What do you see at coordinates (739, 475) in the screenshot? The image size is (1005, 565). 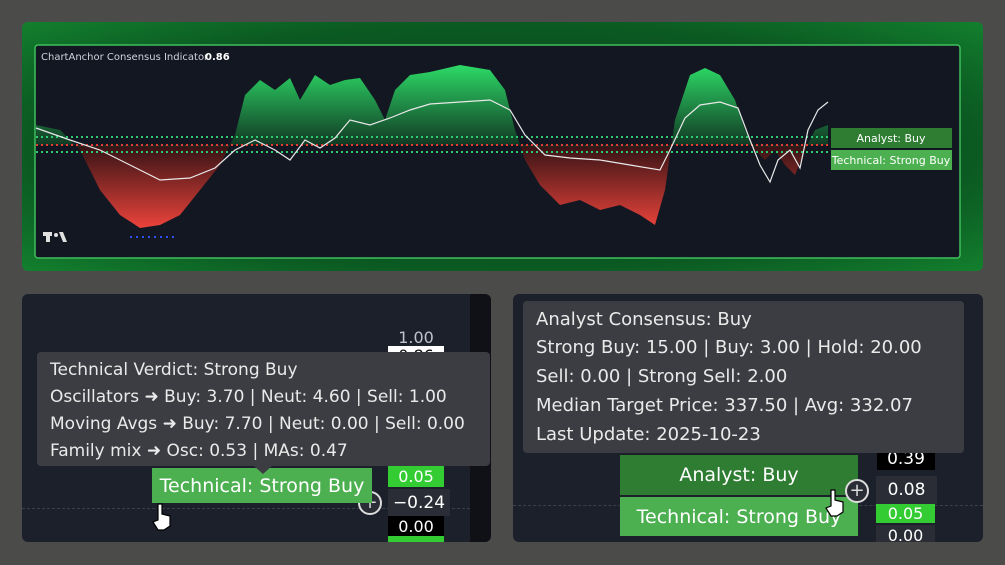 I see `analyst-button: Analyst: Buy` at bounding box center [739, 475].